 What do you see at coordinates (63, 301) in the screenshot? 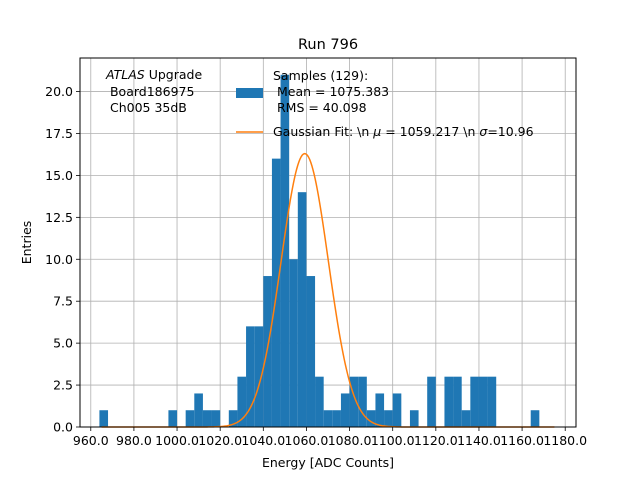
I see `y-tick-label: 7.5` at bounding box center [63, 301].